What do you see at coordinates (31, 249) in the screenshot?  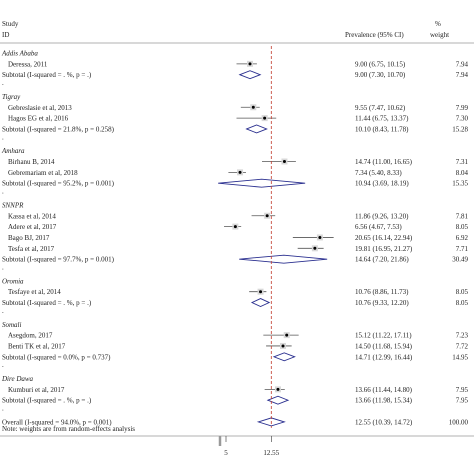 I see `study-label: Tesfa et al, 2017` at bounding box center [31, 249].